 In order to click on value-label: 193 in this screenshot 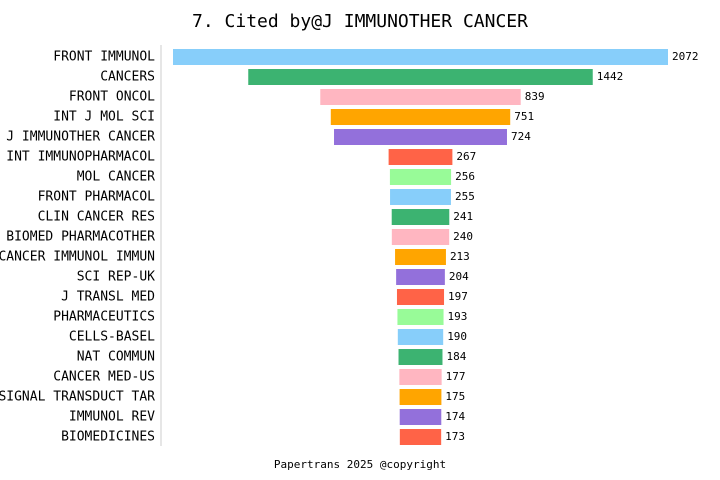, I will do `click(458, 316)`.